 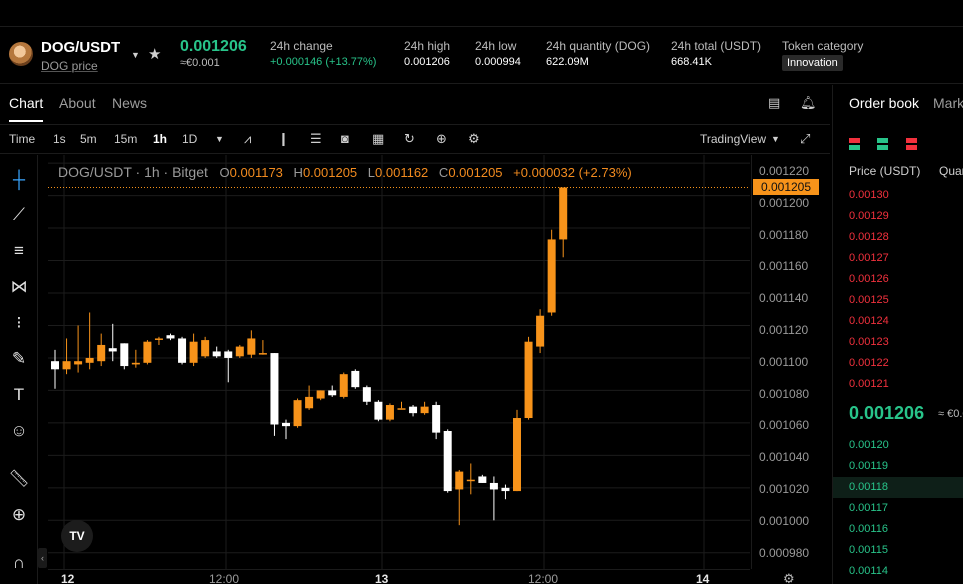 I want to click on fib-icon: ⁝, so click(x=19, y=322).